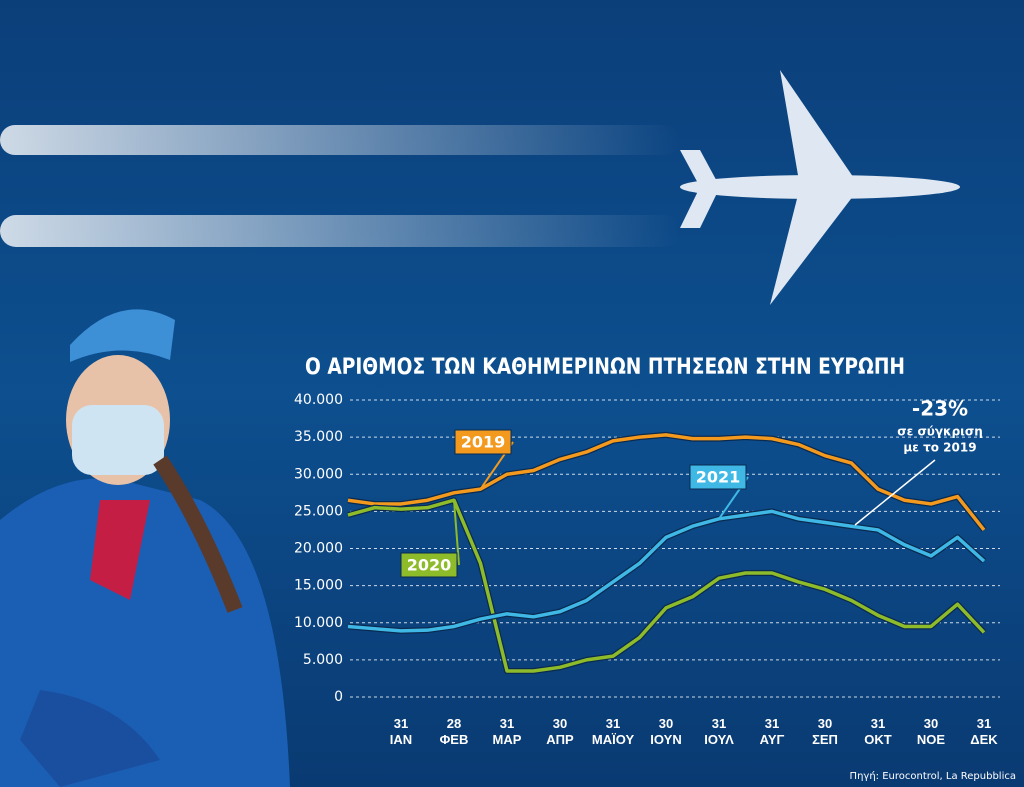 Image resolution: width=1024 pixels, height=787 pixels. I want to click on x-tick-label: 31 ΜΑΪΟΥ, so click(613, 731).